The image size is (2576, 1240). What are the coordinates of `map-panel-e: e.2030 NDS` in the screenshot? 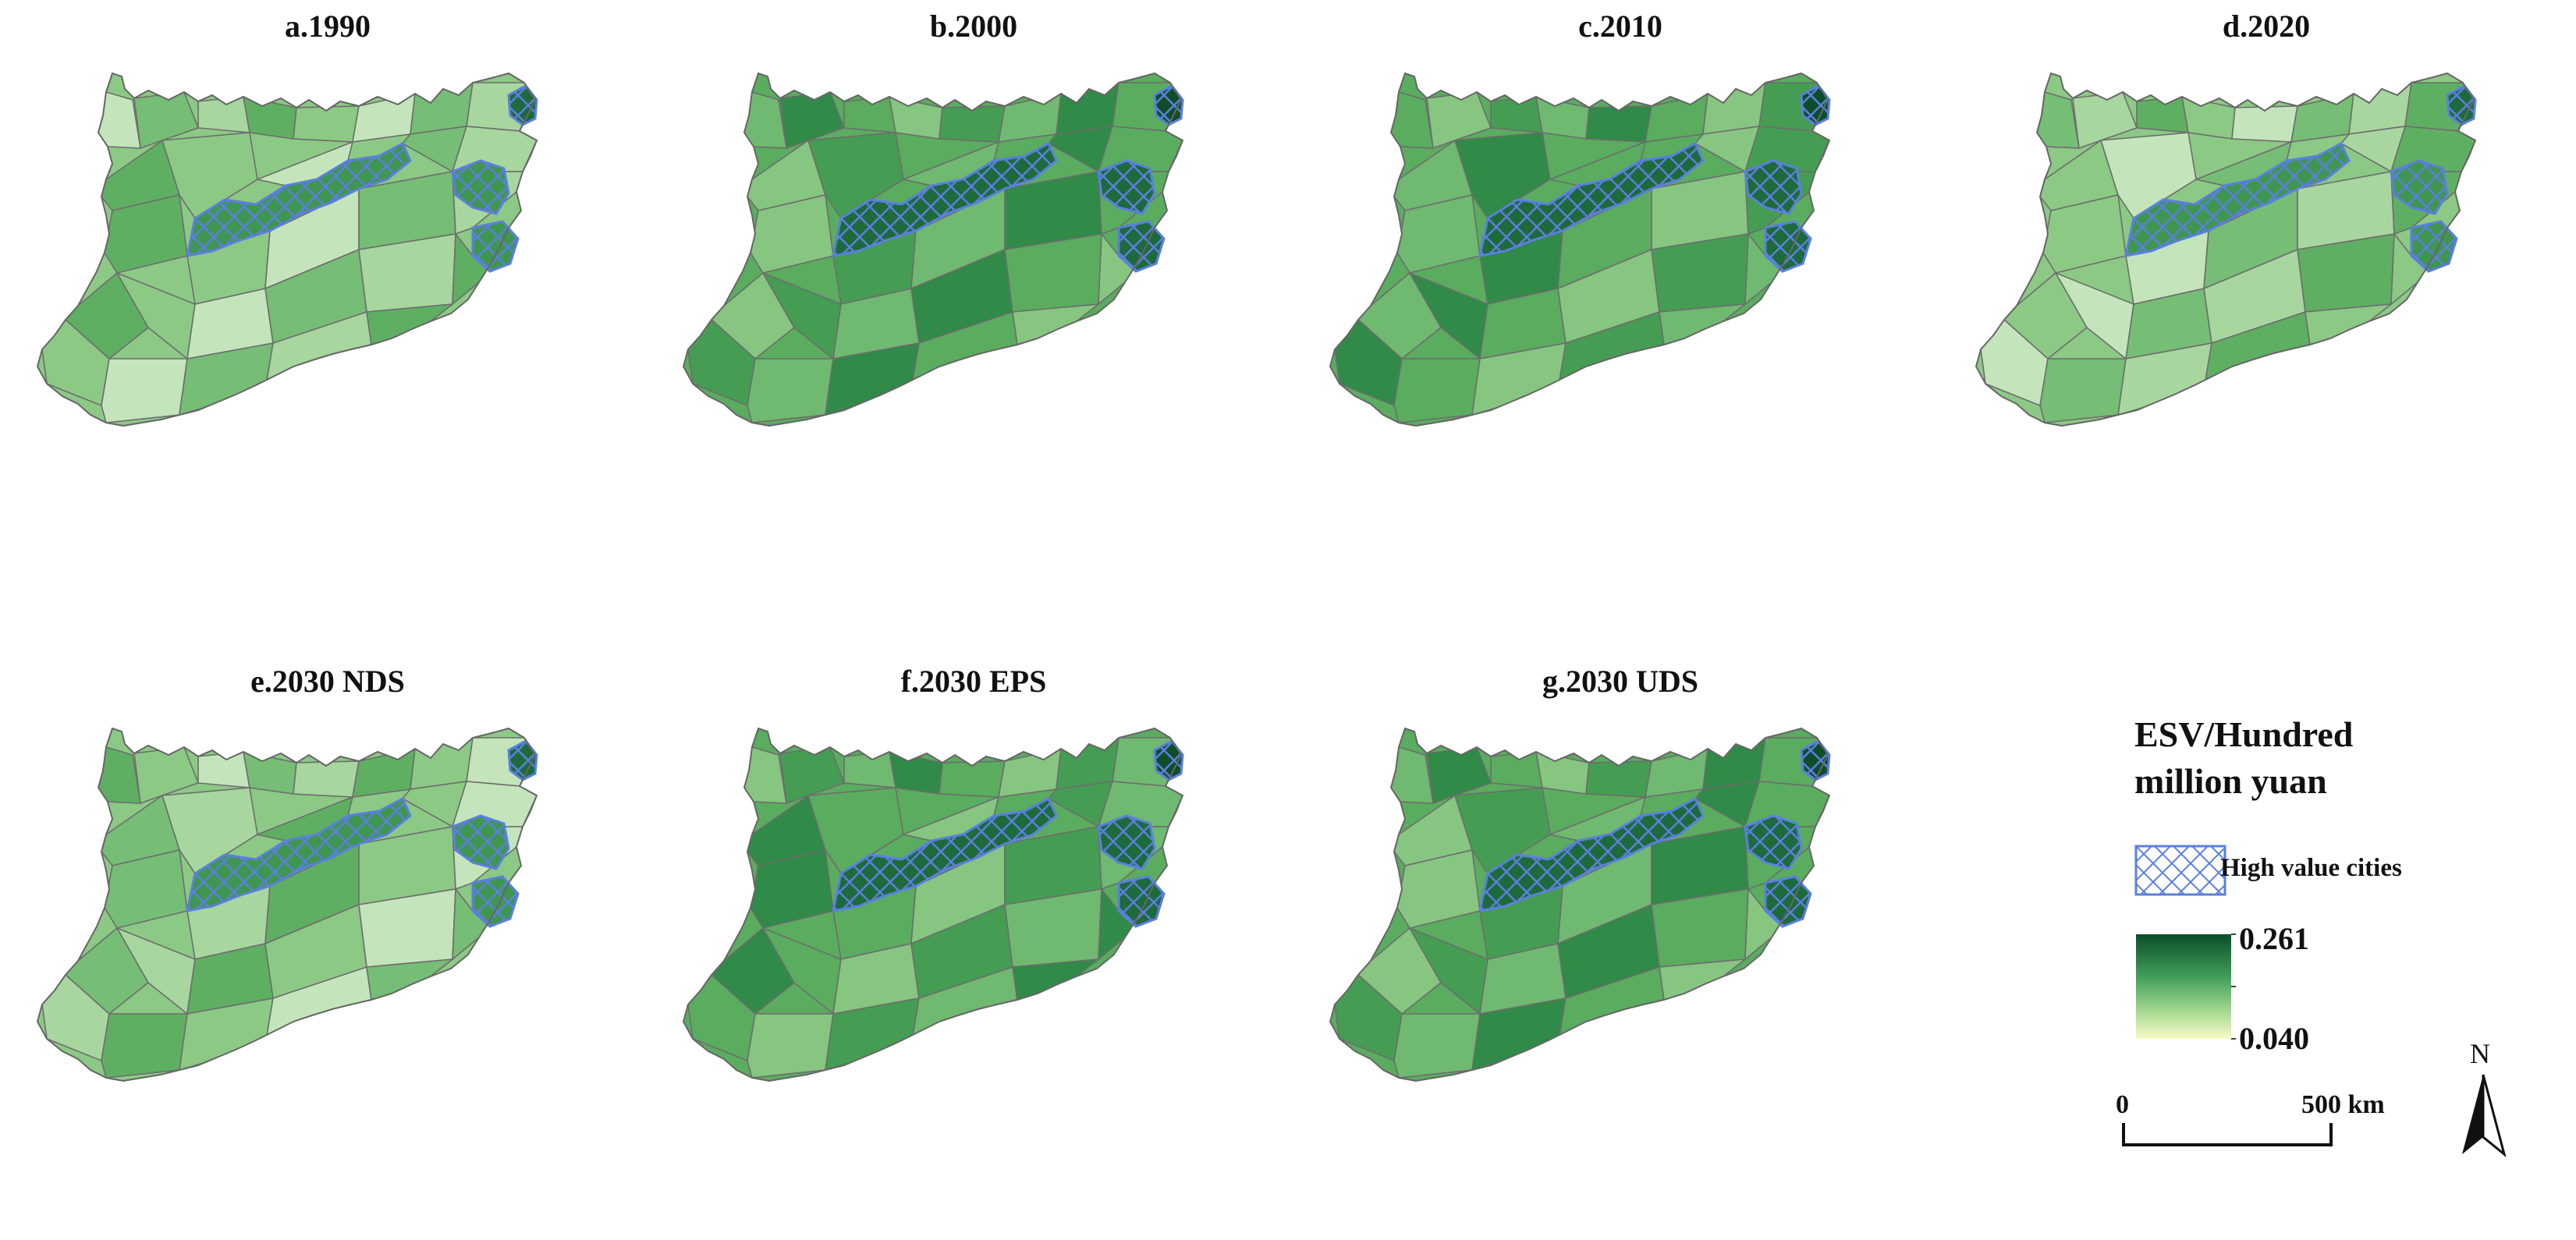 It's located at (327, 936).